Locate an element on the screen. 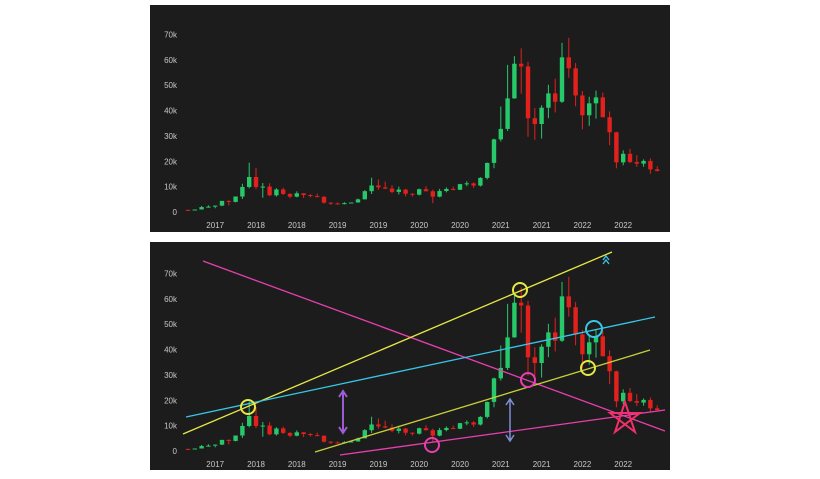  y-tick-label: 10k is located at coordinates (171, 426).